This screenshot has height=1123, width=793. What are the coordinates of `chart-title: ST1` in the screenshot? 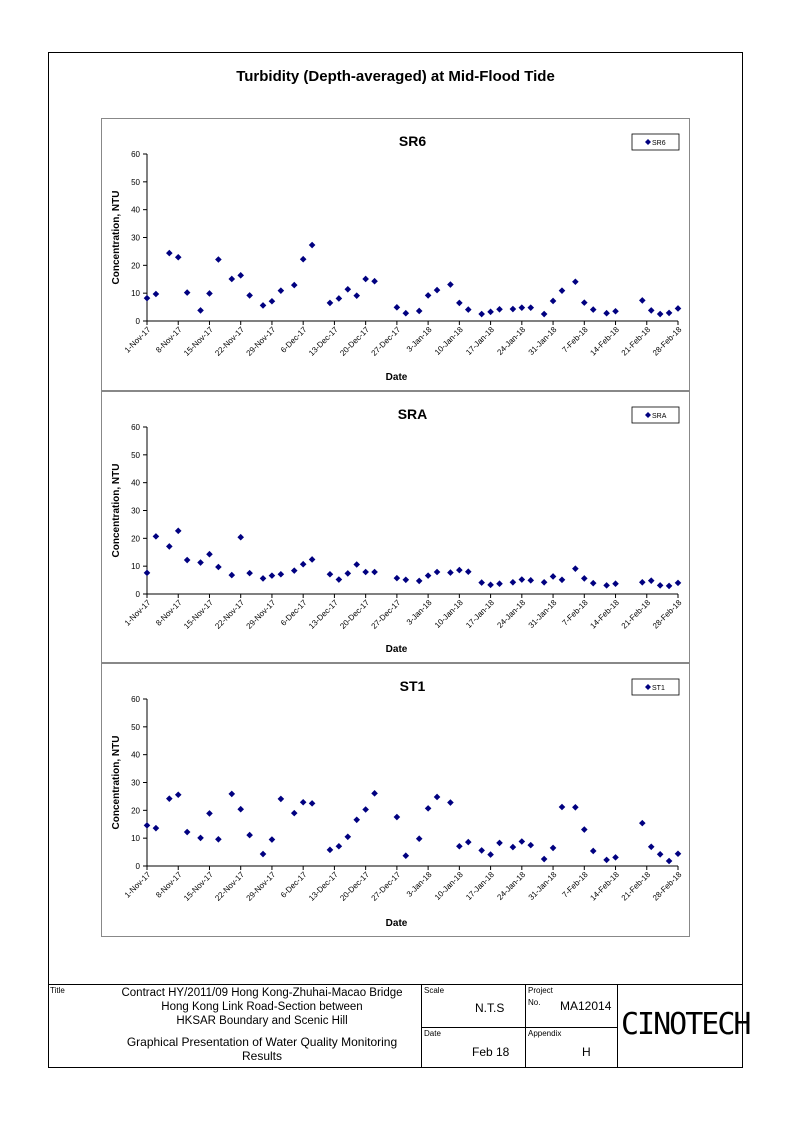 It's located at (413, 686).